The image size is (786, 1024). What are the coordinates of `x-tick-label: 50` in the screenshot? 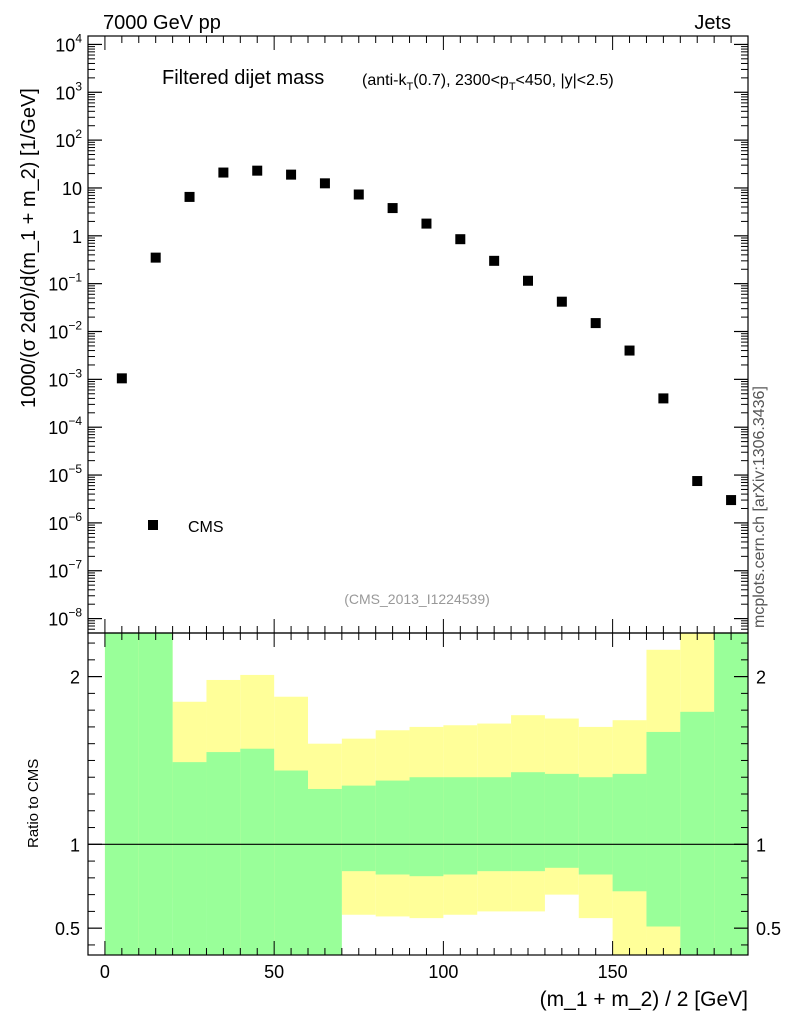 It's located at (274, 972).